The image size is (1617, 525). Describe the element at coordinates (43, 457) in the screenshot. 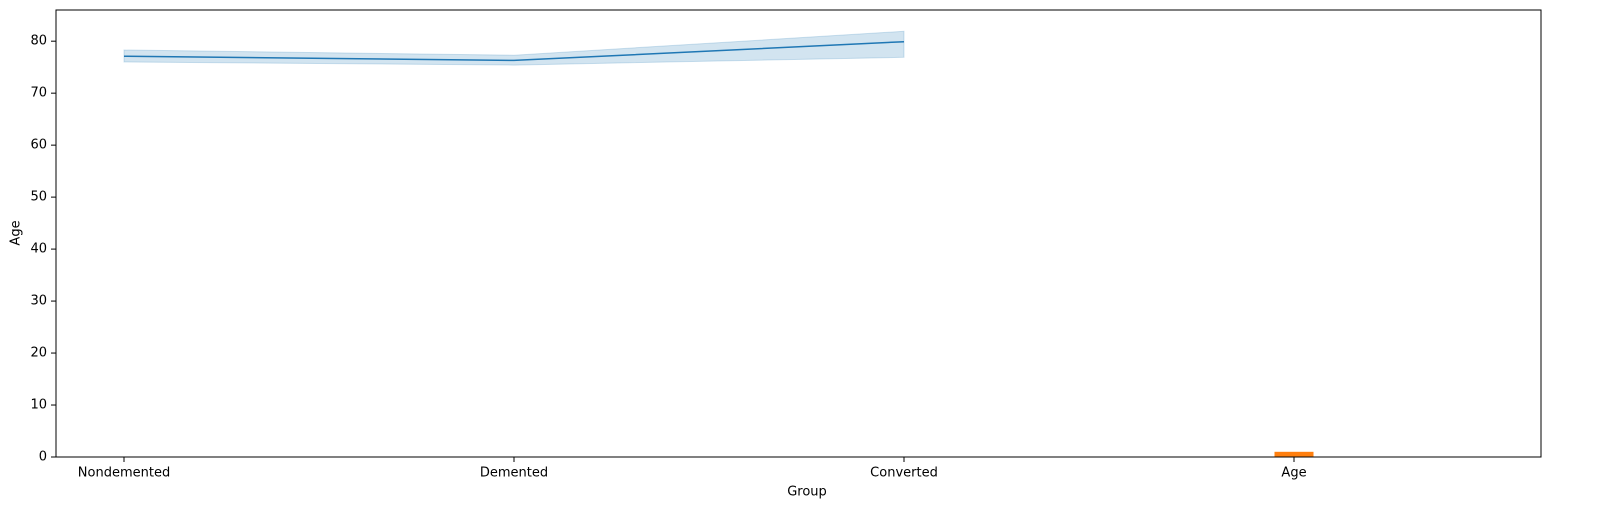

I see `y-tick-label: 0` at that location.